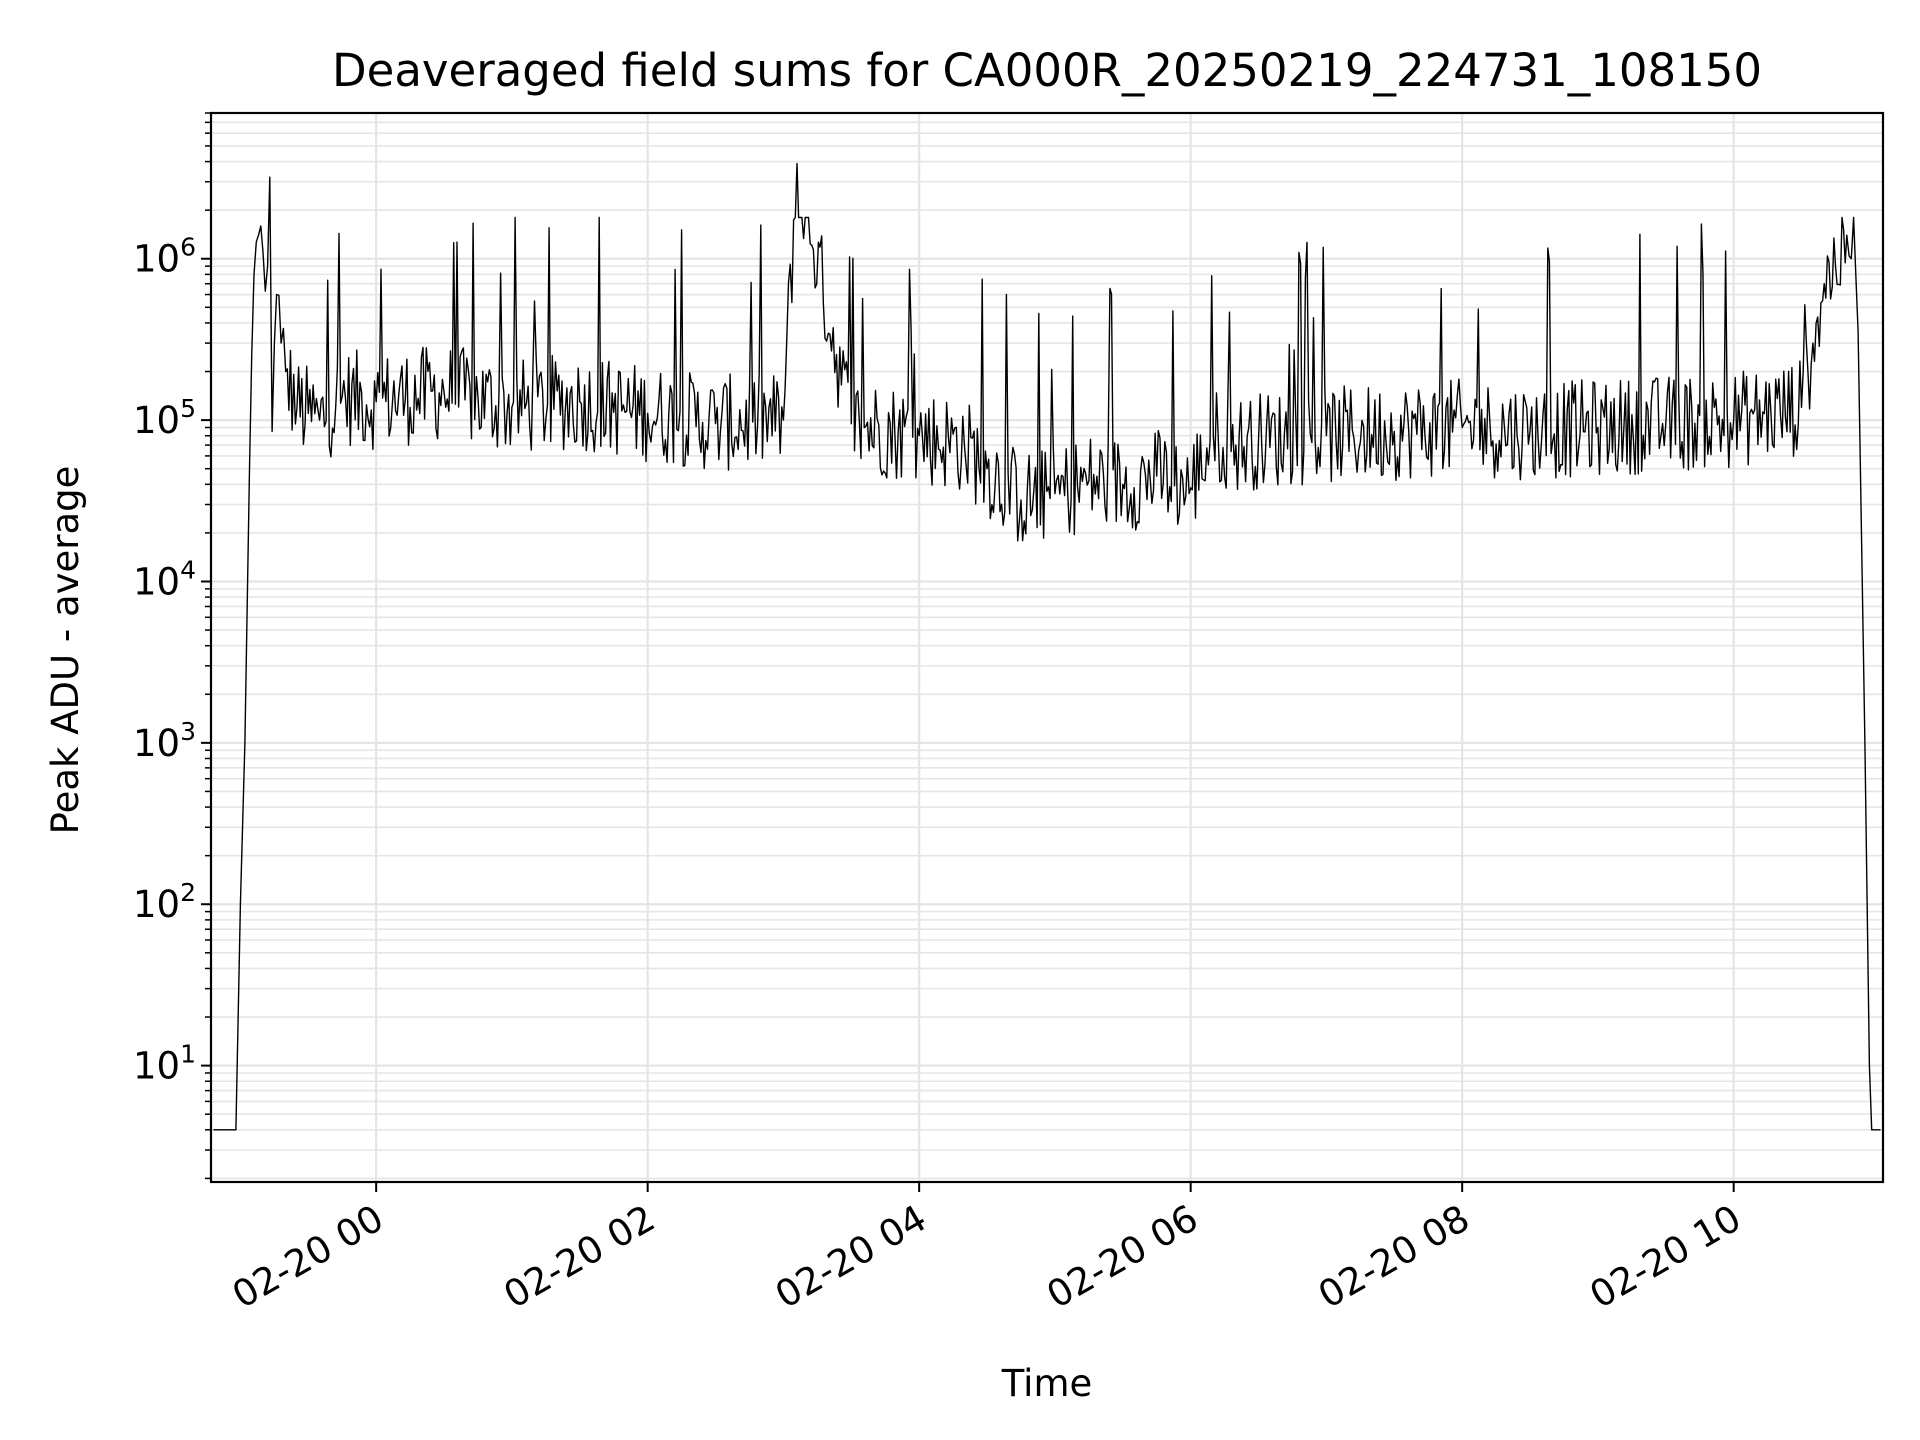 This screenshot has width=1920, height=1440. Describe the element at coordinates (164, 418) in the screenshot. I see `y-tick-label: 10⁵` at that location.